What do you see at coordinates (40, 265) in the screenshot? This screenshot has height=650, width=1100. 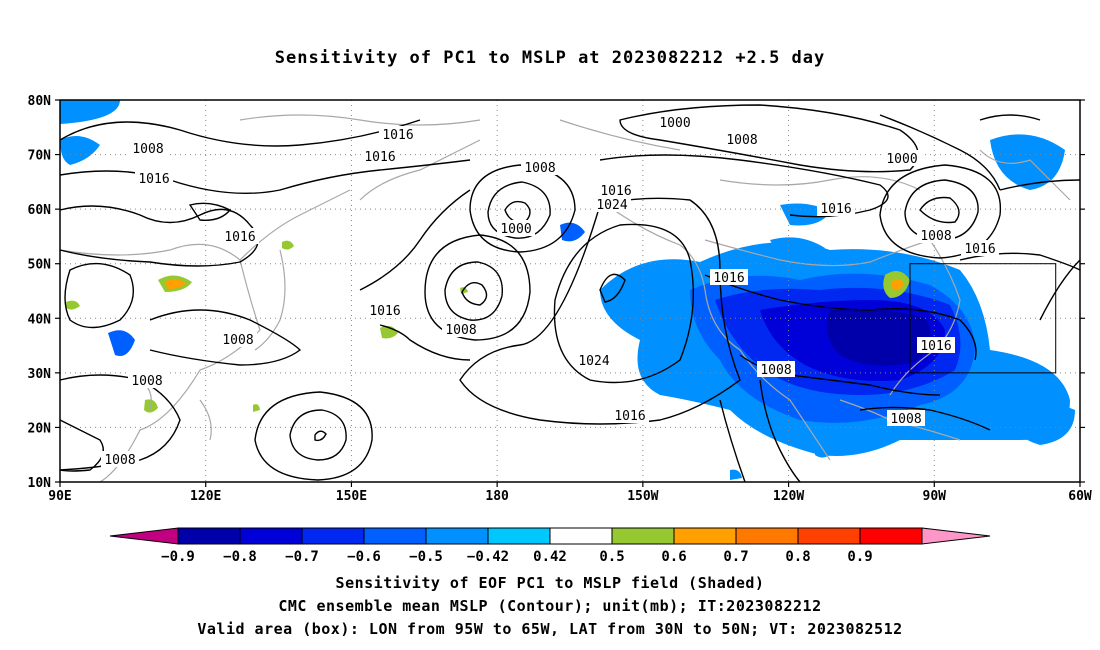 I see `latitude-label: 50N` at bounding box center [40, 265].